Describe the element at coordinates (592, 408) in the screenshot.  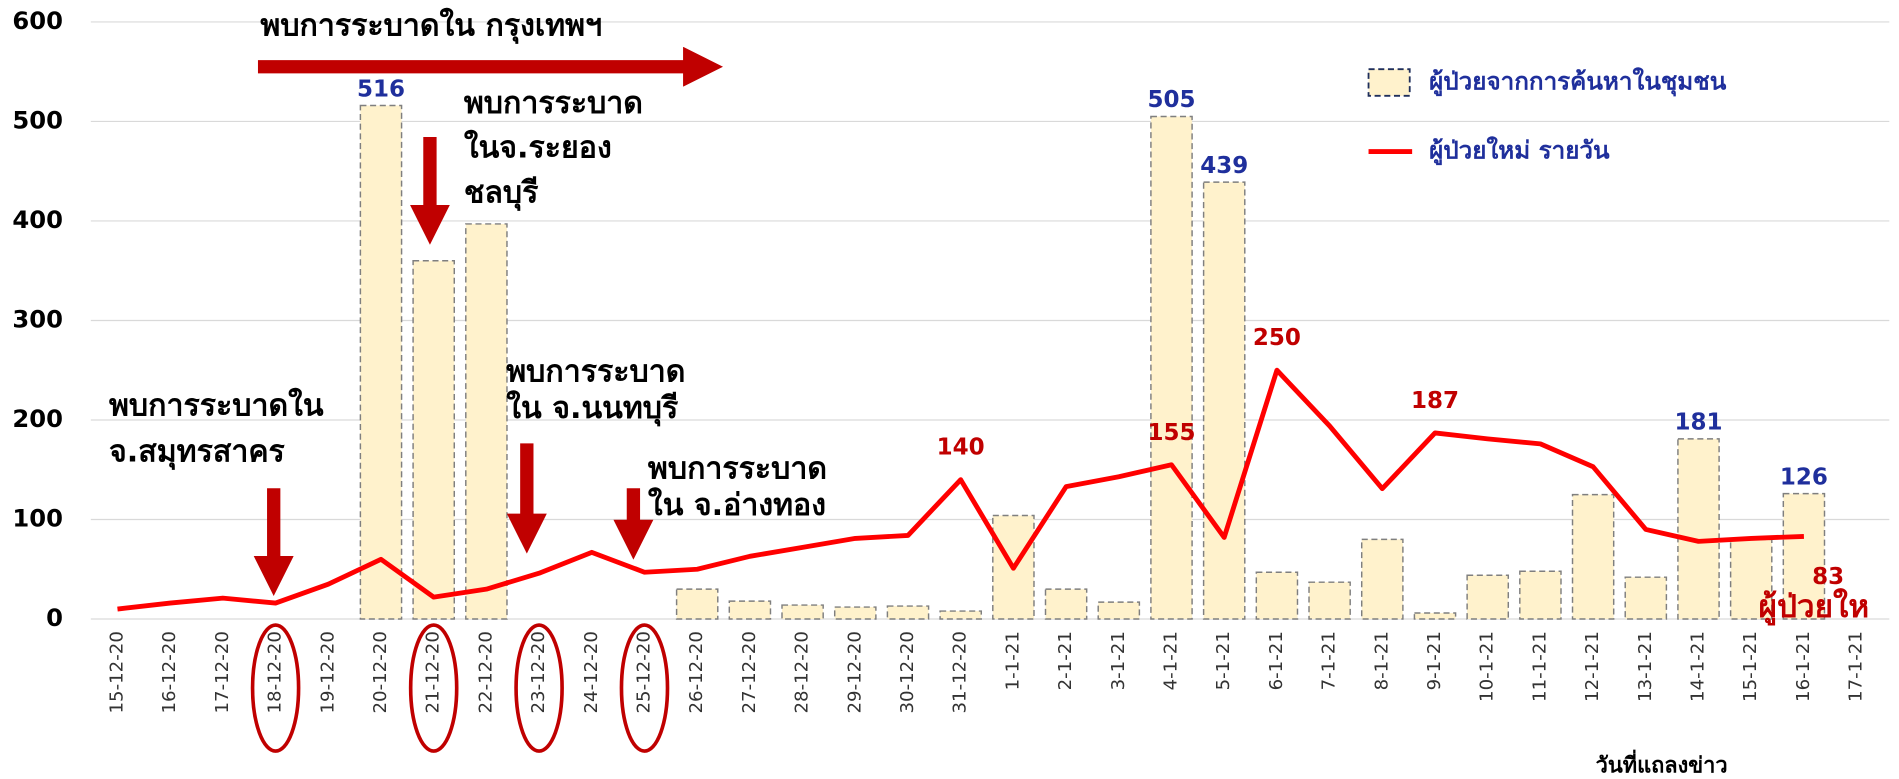
I see `annotation: ใน จ.นนทบุรี` at that location.